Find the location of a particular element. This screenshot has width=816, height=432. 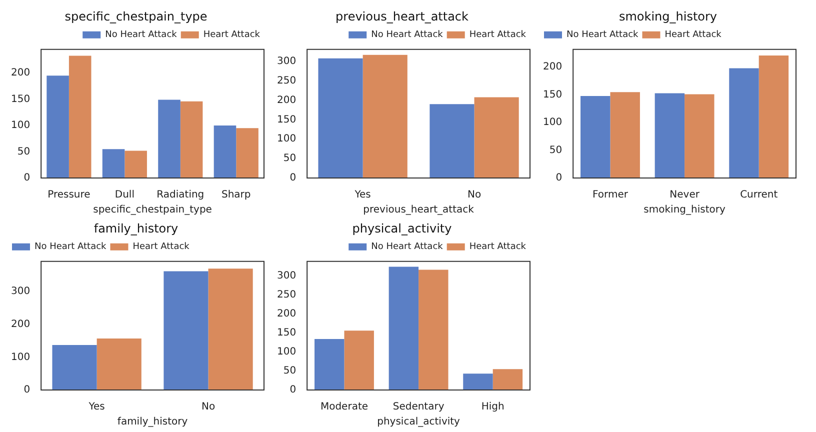

x-tick-label: Former is located at coordinates (610, 195).